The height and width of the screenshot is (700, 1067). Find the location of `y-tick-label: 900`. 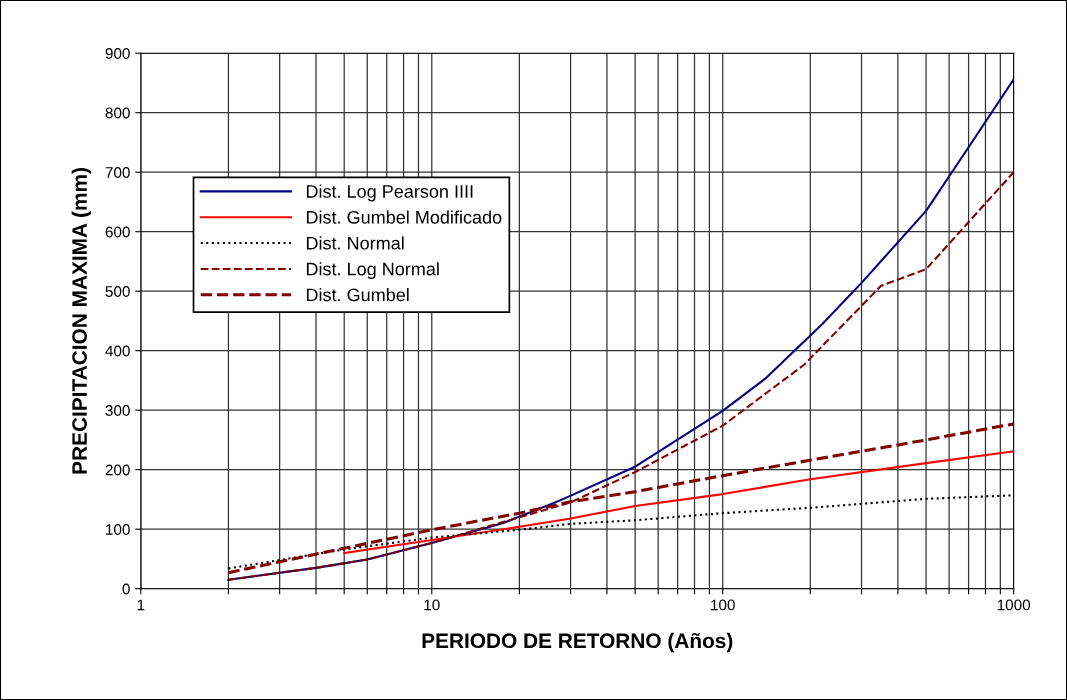

y-tick-label: 900 is located at coordinates (117, 53).